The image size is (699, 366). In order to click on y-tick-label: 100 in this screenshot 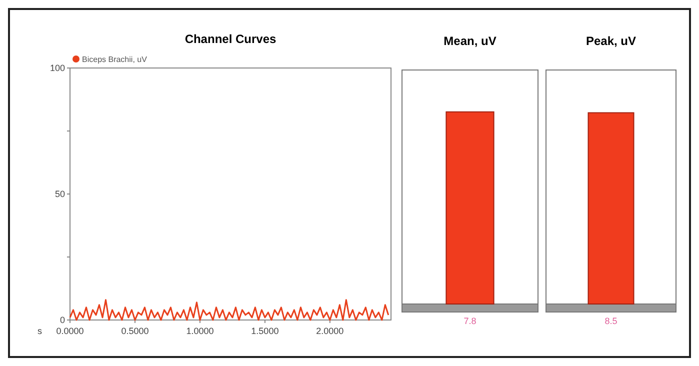, I will do `click(57, 68)`.